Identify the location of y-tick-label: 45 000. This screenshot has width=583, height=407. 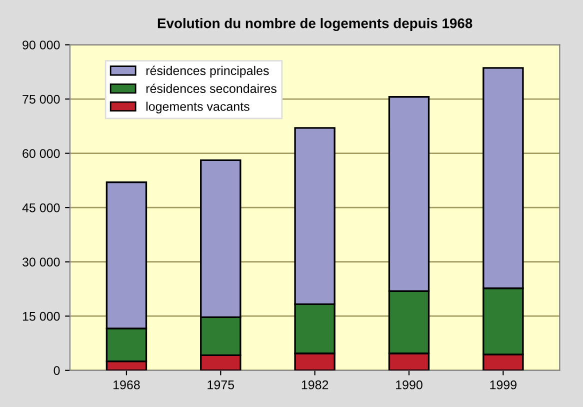
(41, 207).